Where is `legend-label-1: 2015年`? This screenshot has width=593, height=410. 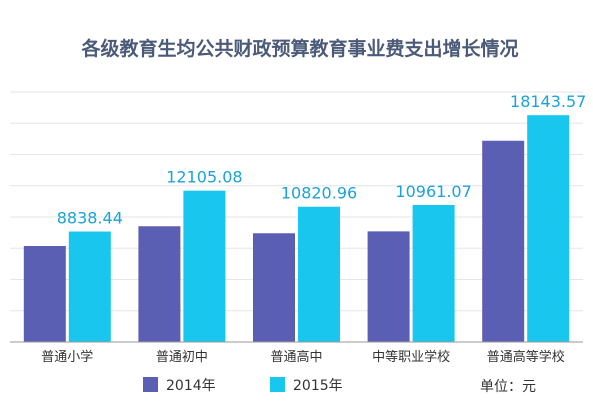
legend-label-1: 2015年 is located at coordinates (318, 386).